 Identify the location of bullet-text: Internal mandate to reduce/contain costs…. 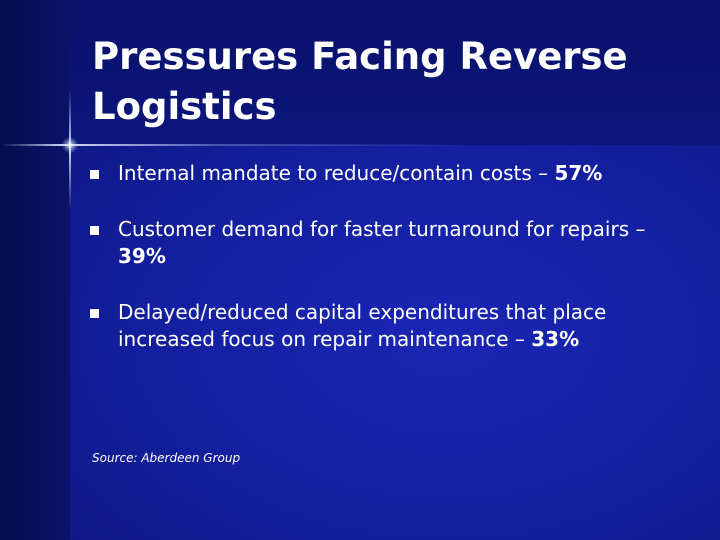
(336, 173).